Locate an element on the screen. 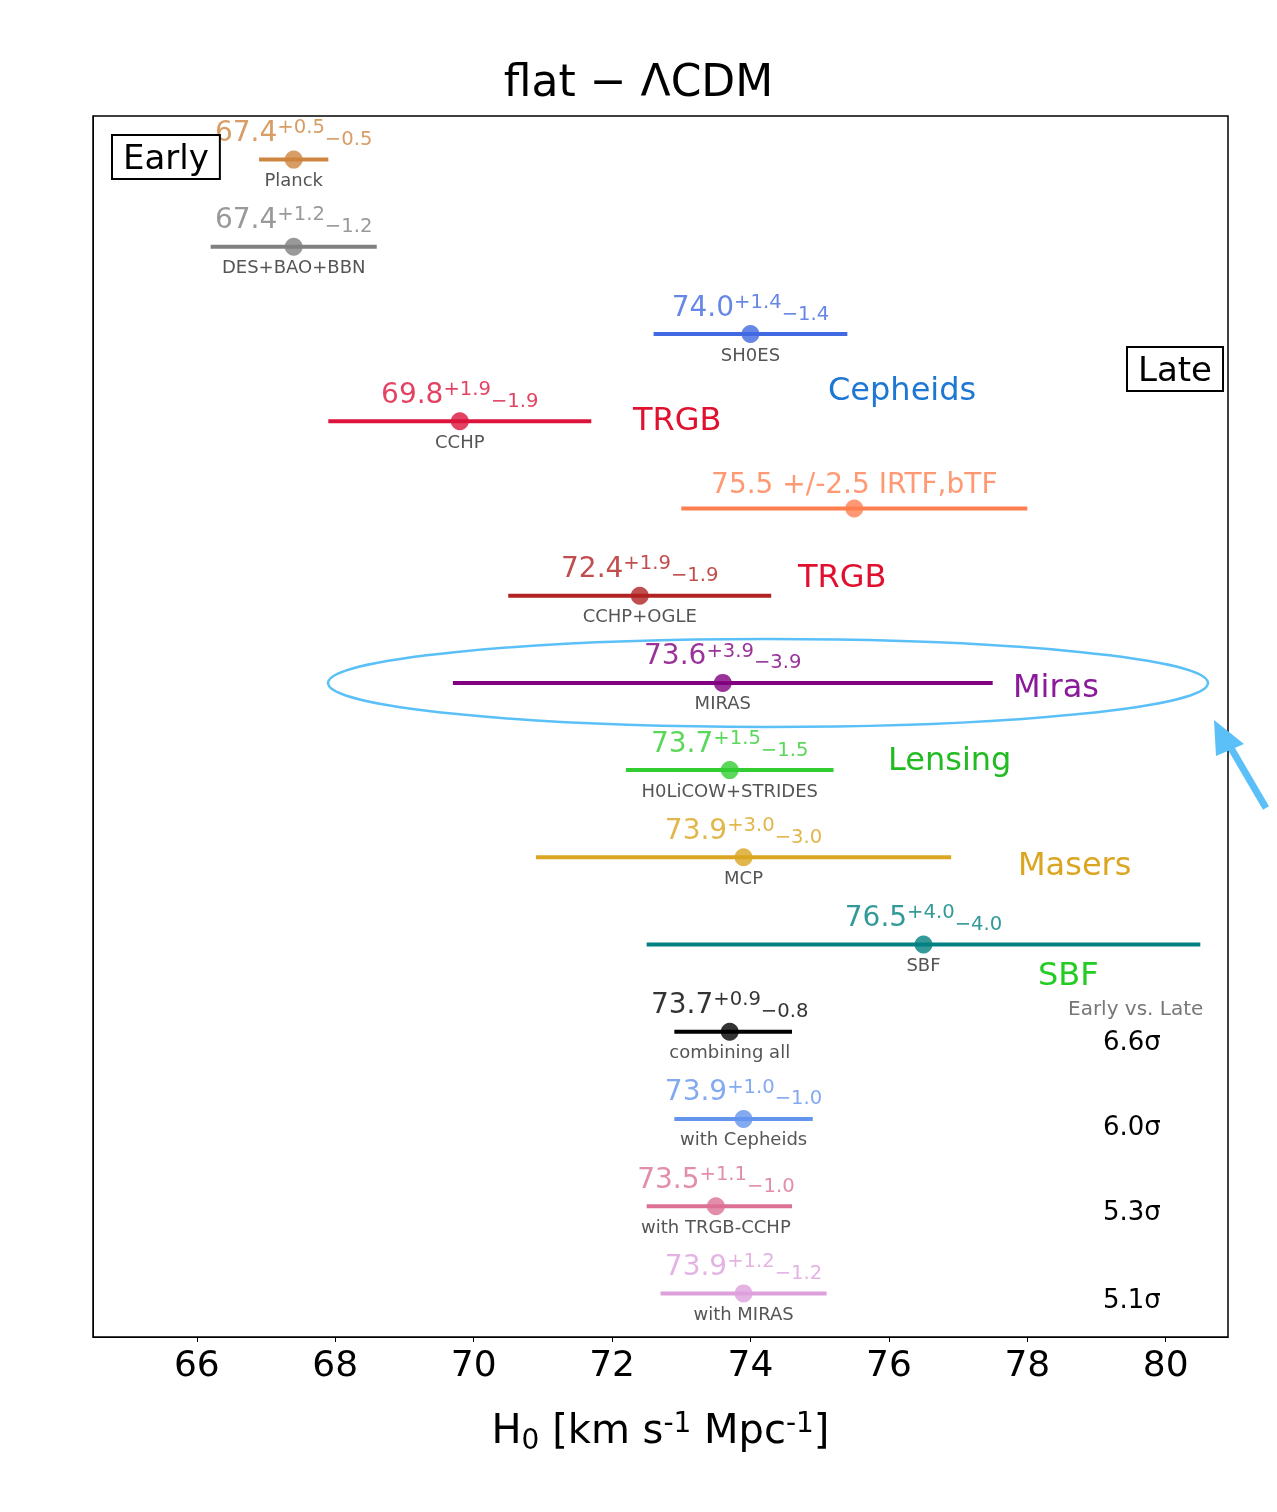 The height and width of the screenshot is (1512, 1277). y-tick-label: MIRAS is located at coordinates (722, 703).